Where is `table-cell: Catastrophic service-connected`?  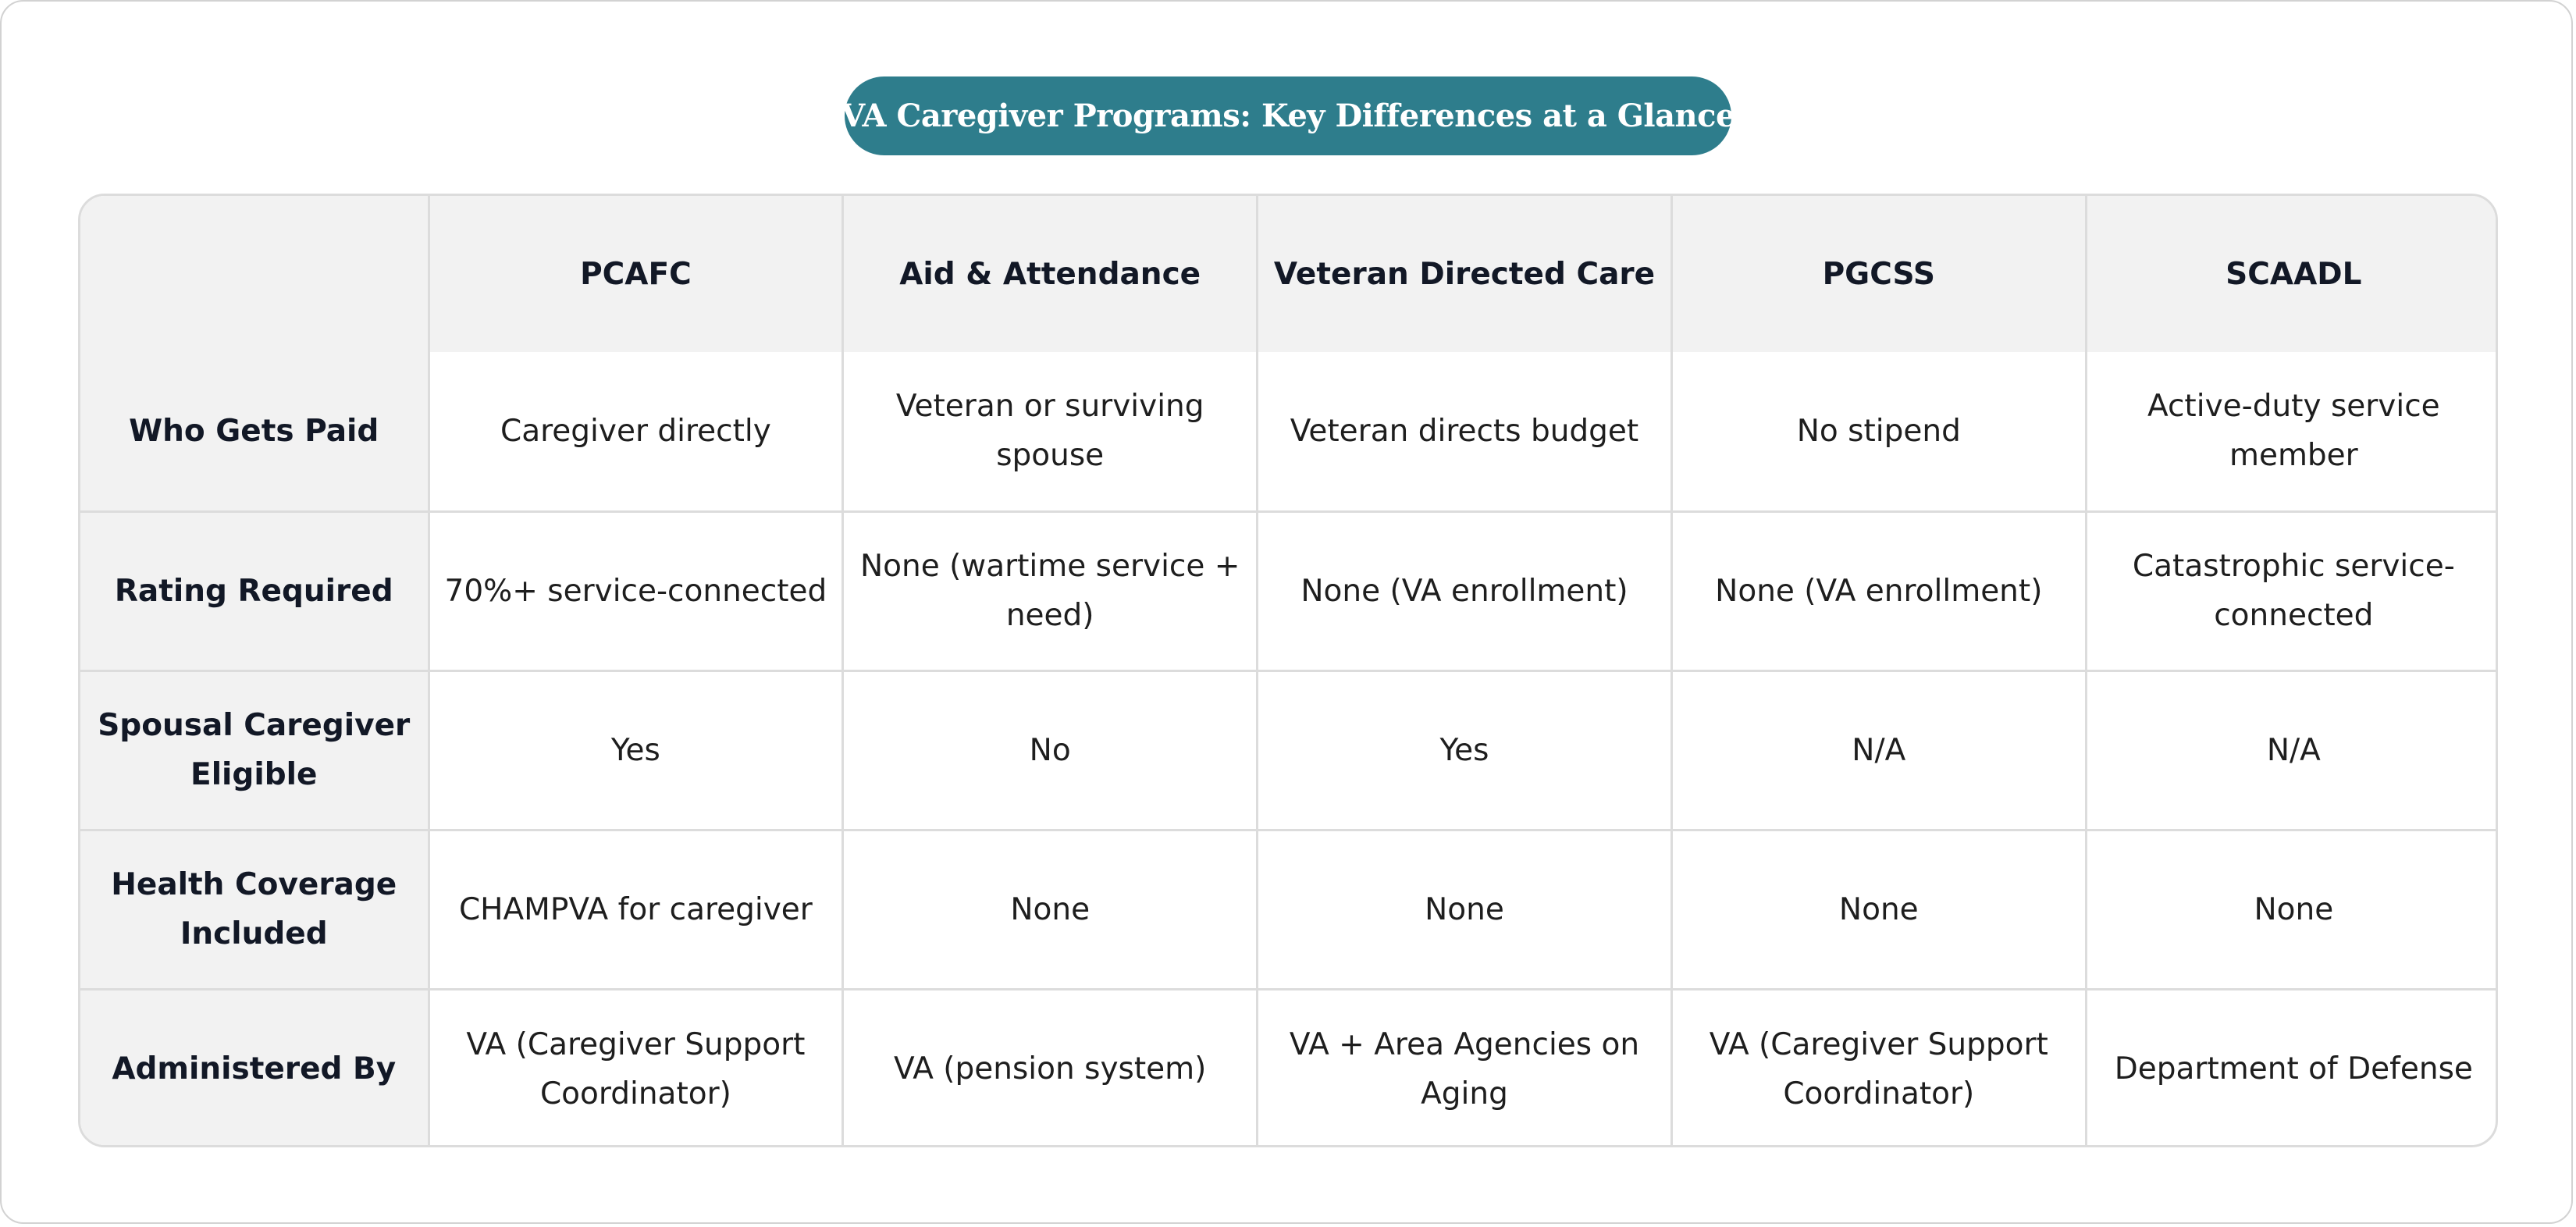 table-cell: Catastrophic service-connected is located at coordinates (2290, 591).